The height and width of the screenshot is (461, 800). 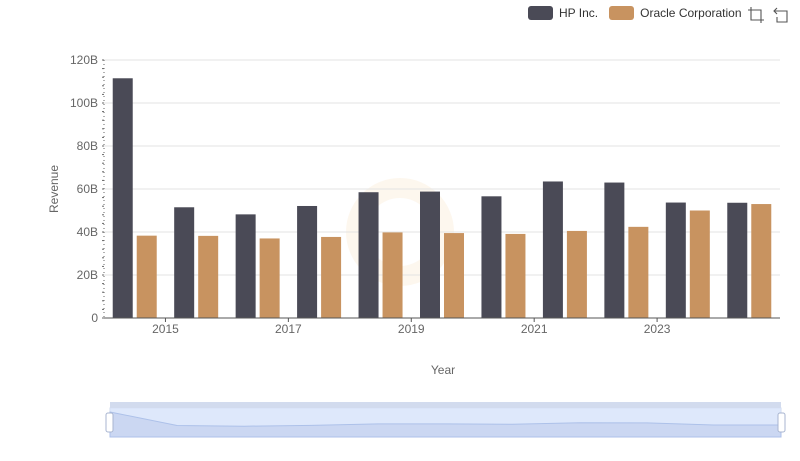 What do you see at coordinates (737, 260) in the screenshot?
I see `bar-hp-2024` at bounding box center [737, 260].